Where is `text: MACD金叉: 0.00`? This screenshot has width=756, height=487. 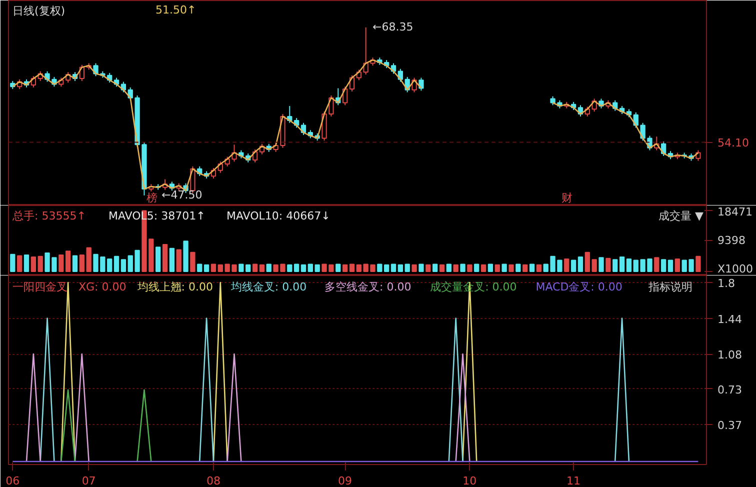
text: MACD金叉: 0.00 is located at coordinates (579, 287).